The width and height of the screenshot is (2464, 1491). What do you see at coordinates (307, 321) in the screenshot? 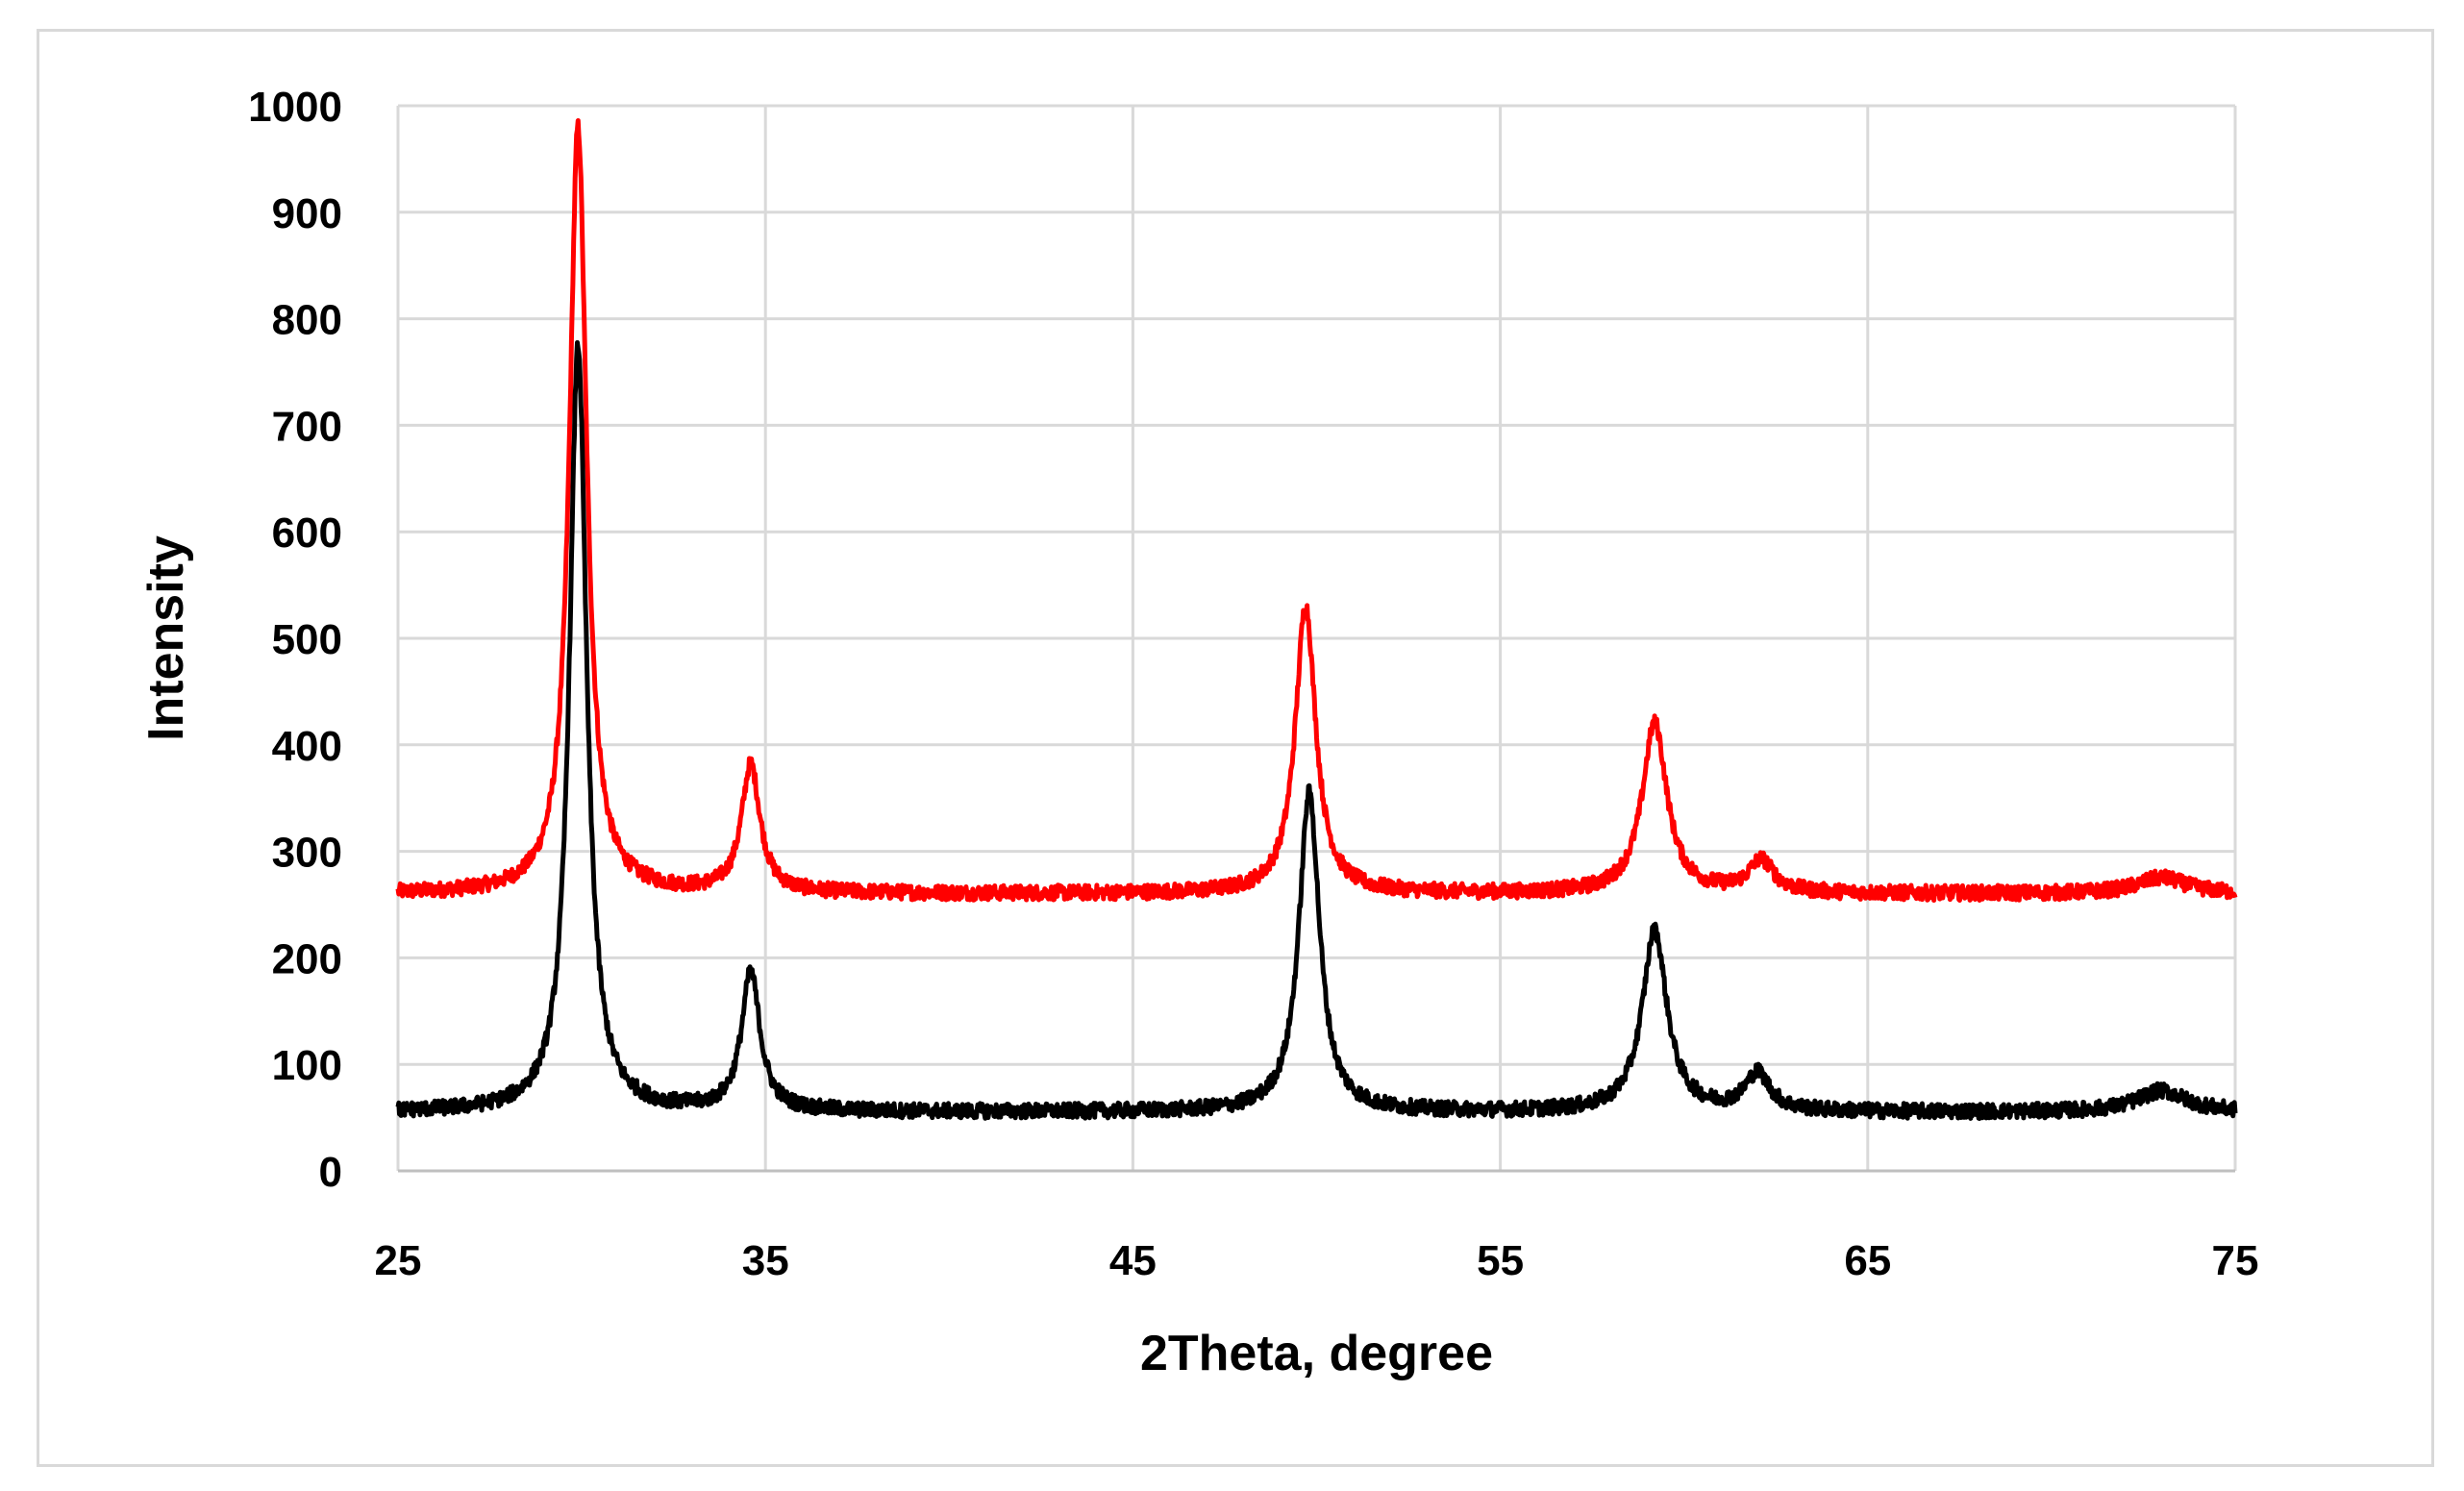
I see `y-tick-label-800: 800` at bounding box center [307, 321].